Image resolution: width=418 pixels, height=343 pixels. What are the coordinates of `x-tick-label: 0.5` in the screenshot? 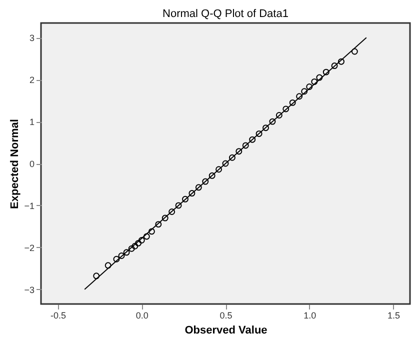 It's located at (226, 315).